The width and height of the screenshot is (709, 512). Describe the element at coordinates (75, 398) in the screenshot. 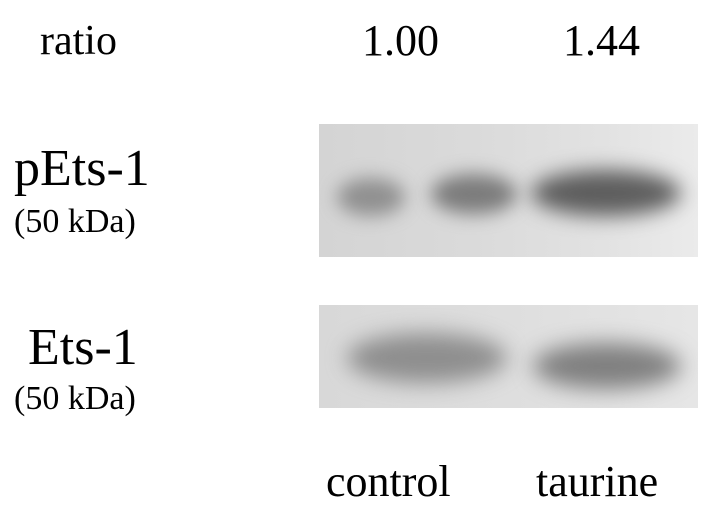

I see `protein-size-ets1: (50 kDa)` at that location.